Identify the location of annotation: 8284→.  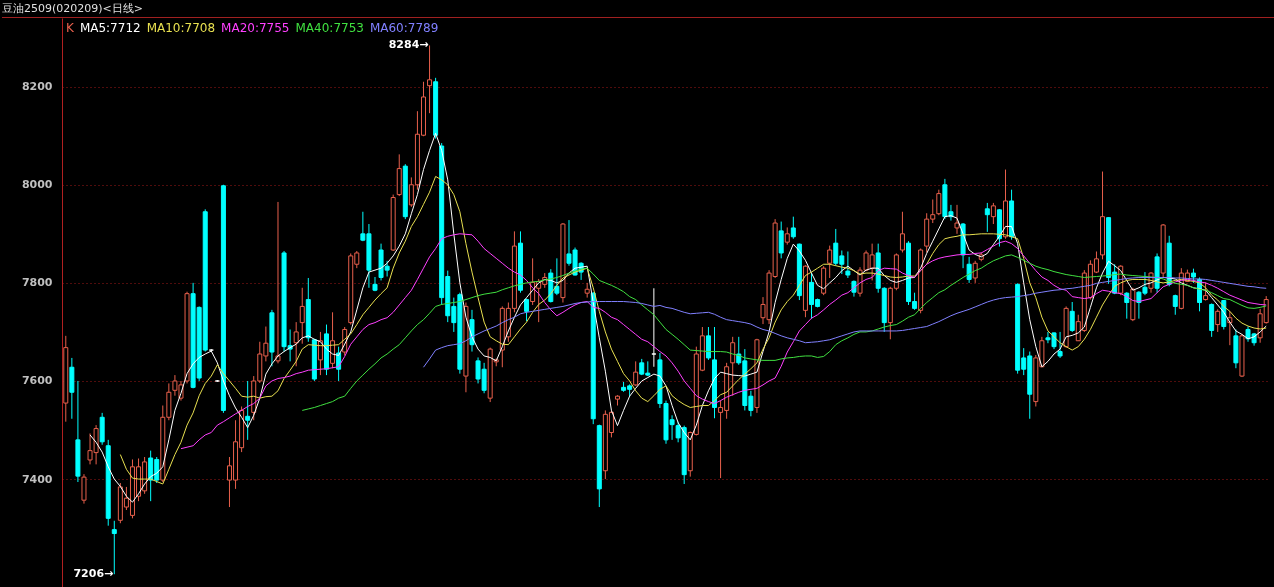
(408, 45).